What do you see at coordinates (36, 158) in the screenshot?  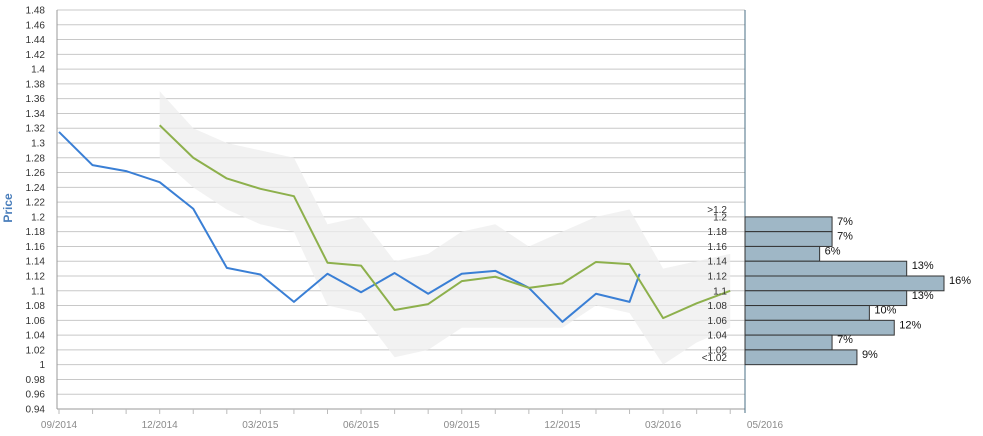 I see `y-tick-label: 1.28` at bounding box center [36, 158].